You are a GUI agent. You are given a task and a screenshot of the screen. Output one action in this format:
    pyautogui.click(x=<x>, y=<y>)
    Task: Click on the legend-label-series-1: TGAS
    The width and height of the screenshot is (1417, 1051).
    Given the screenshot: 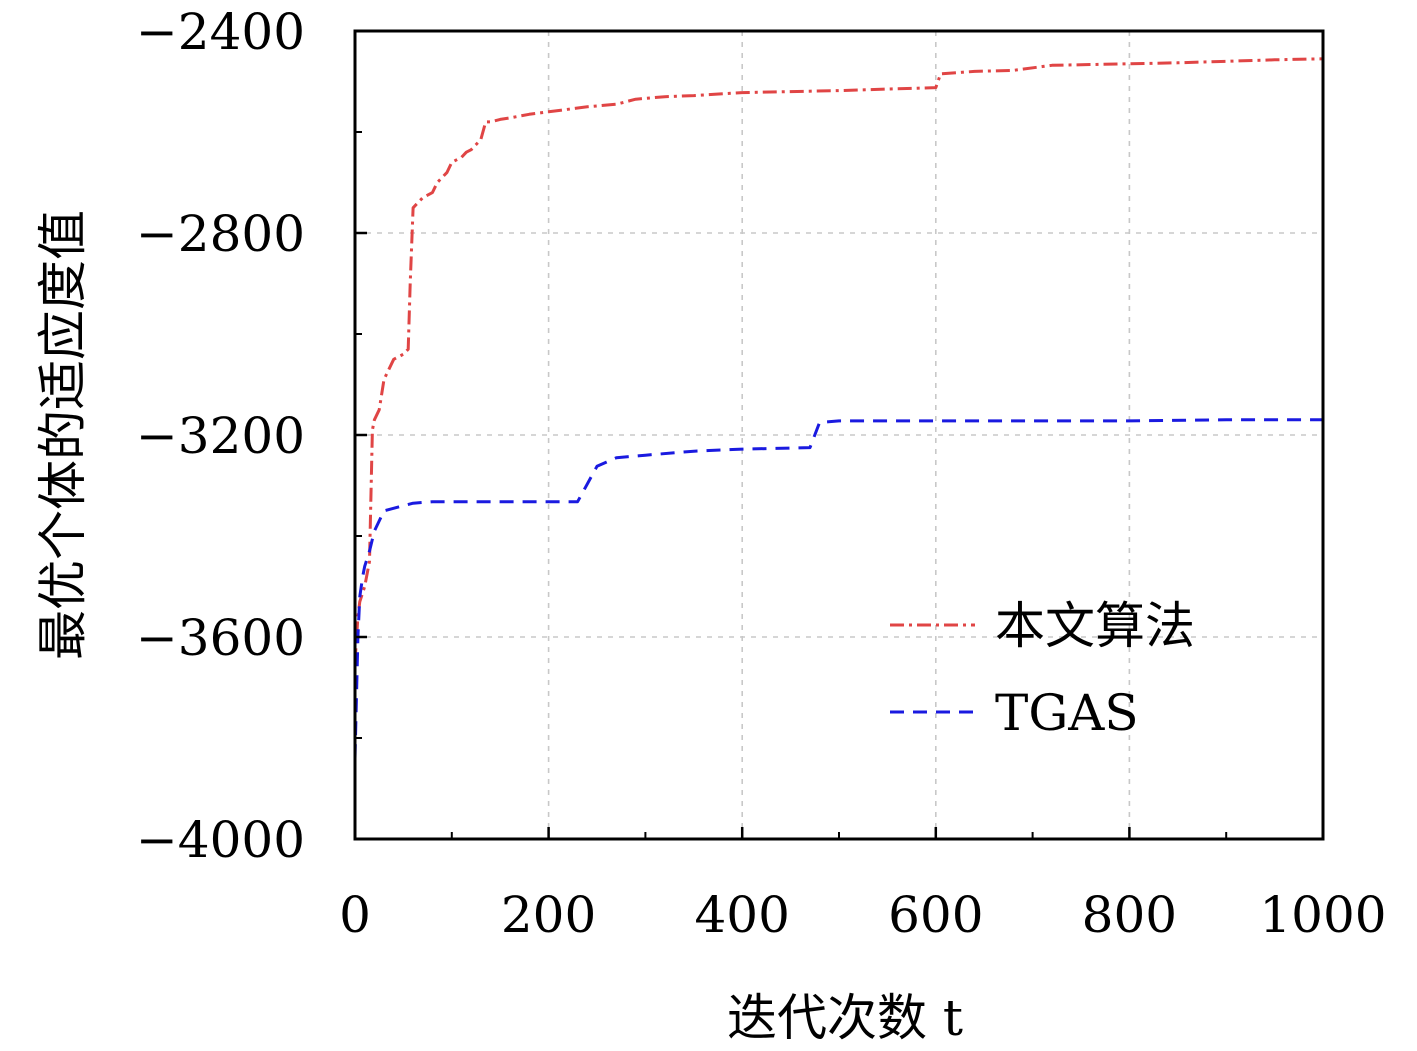 What is the action you would take?
    pyautogui.click(x=1067, y=713)
    